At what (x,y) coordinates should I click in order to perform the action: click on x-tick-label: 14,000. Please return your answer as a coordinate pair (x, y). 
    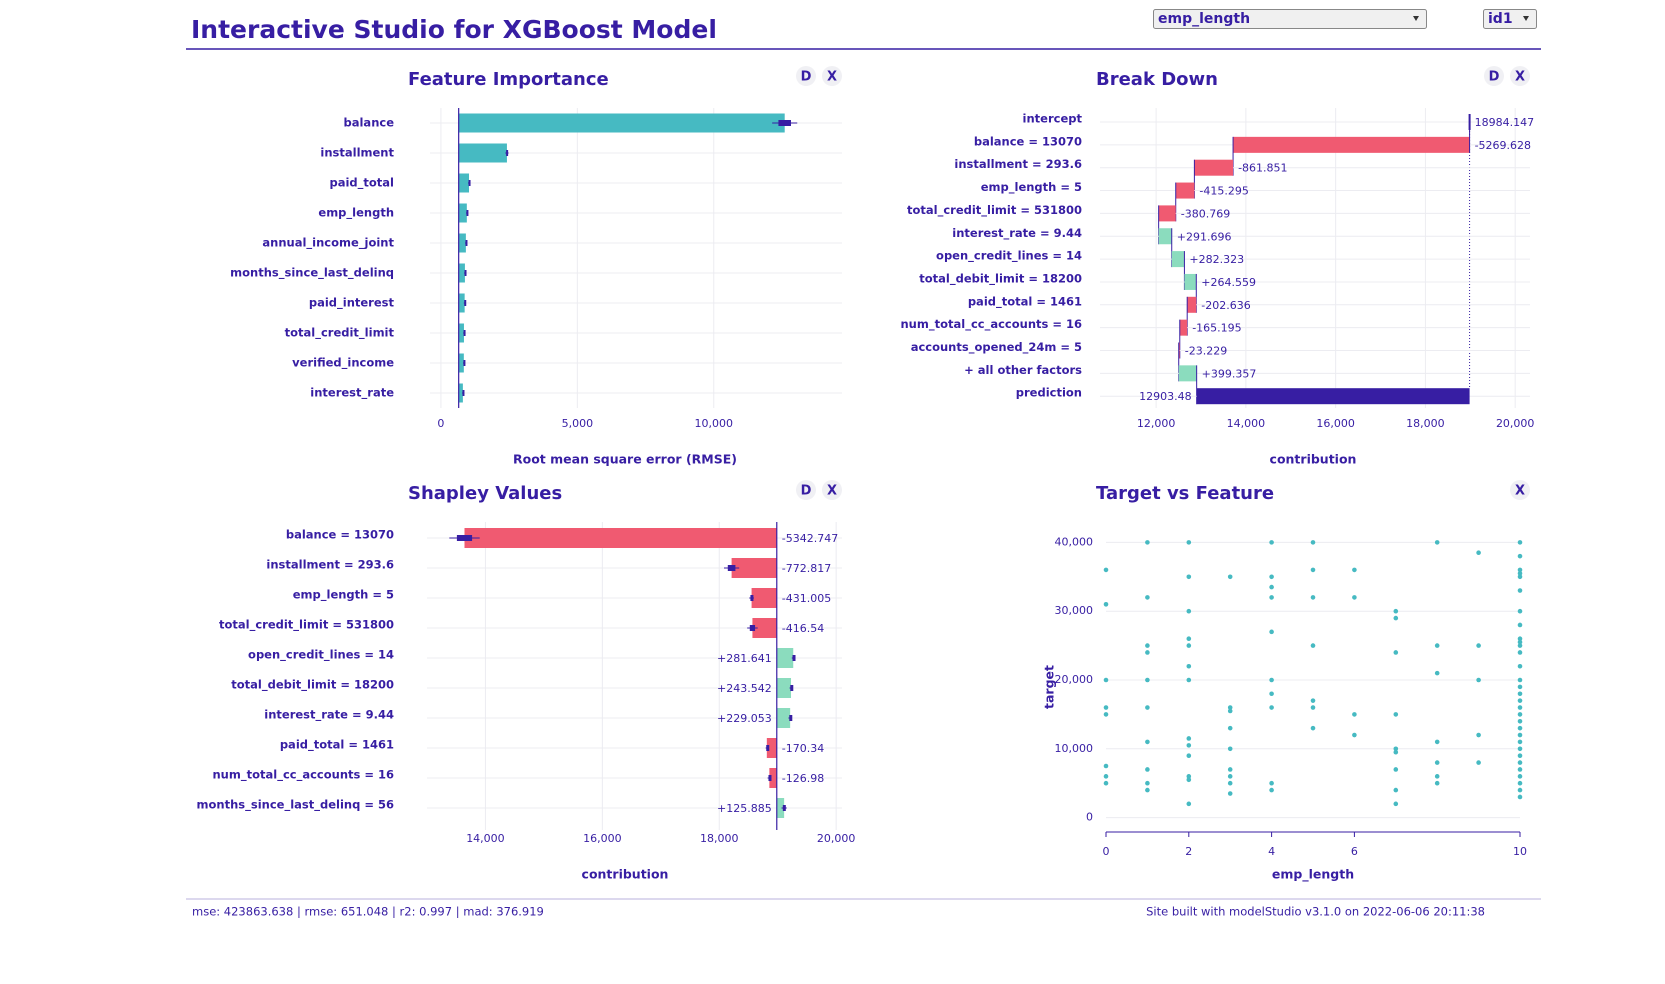
    Looking at the image, I should click on (485, 838).